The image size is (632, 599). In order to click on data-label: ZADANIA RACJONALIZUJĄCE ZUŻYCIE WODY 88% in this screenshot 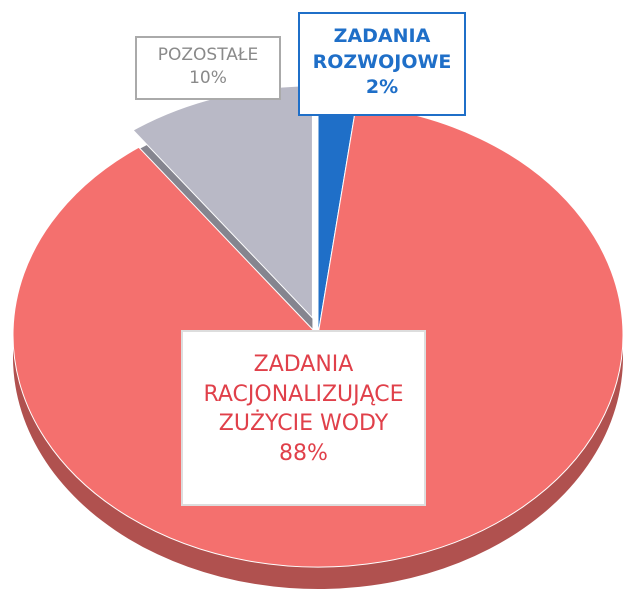, I will do `click(303, 418)`.